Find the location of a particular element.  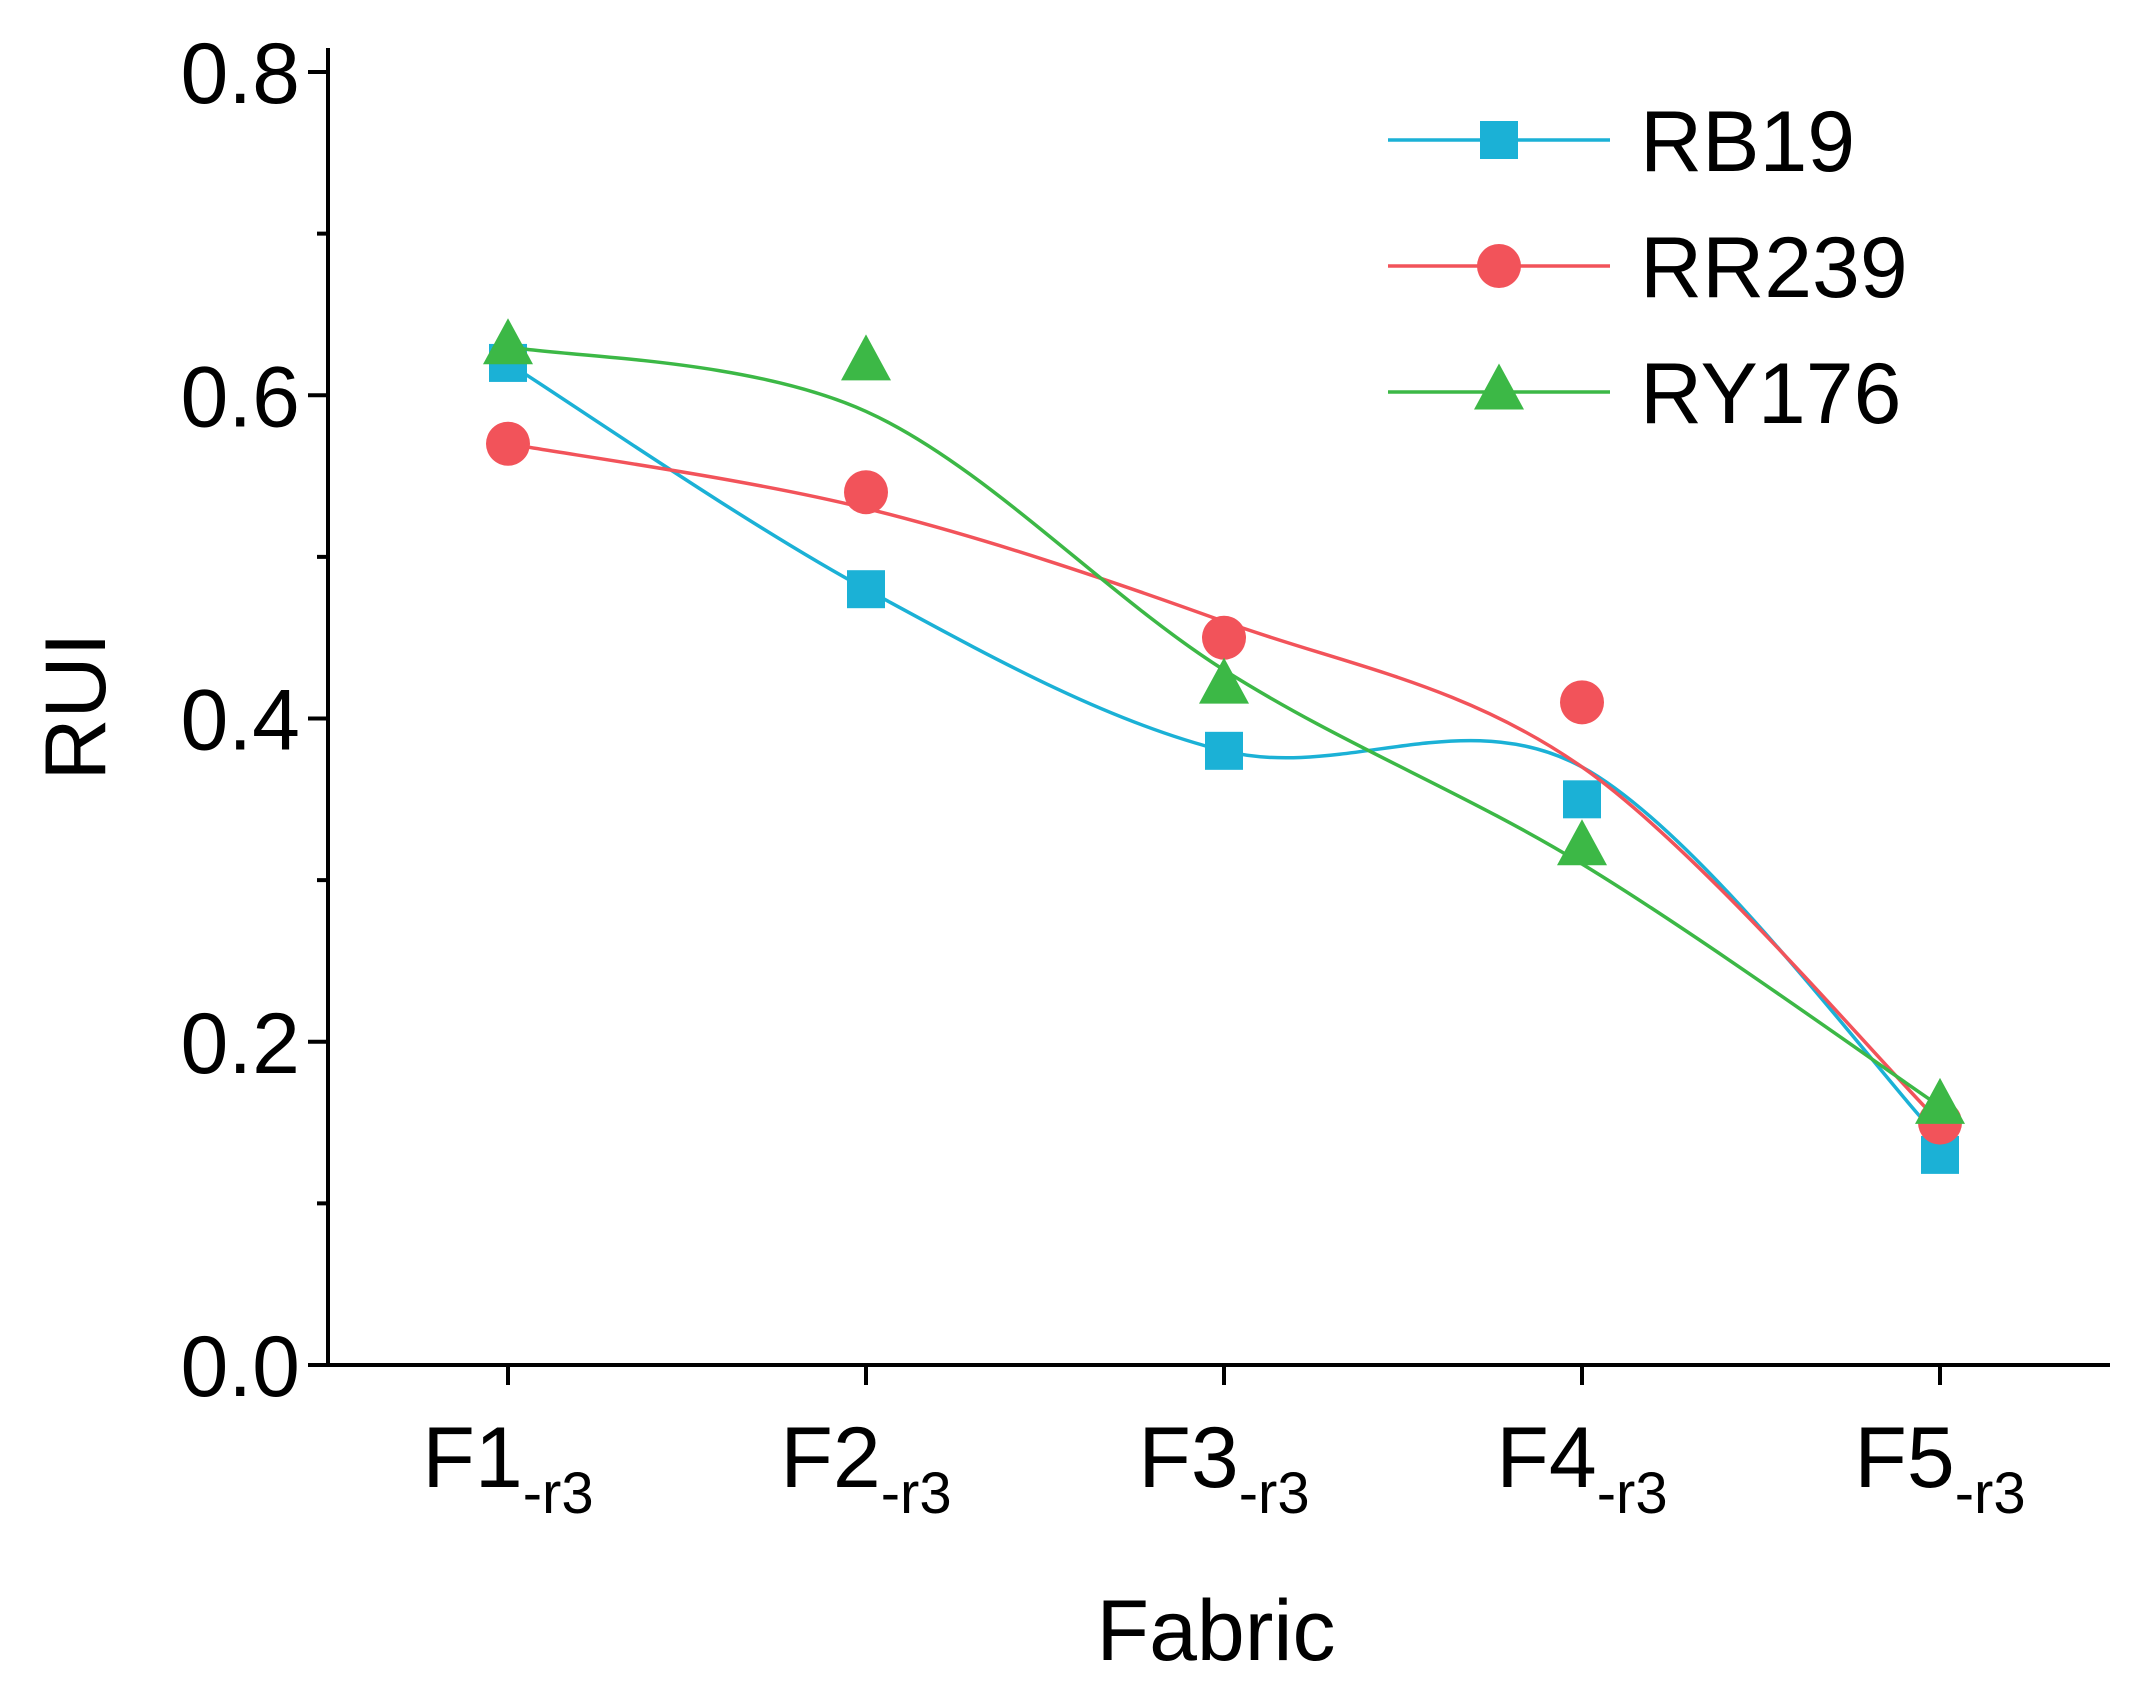

x-tick-main: F2 is located at coordinates (830, 1458).